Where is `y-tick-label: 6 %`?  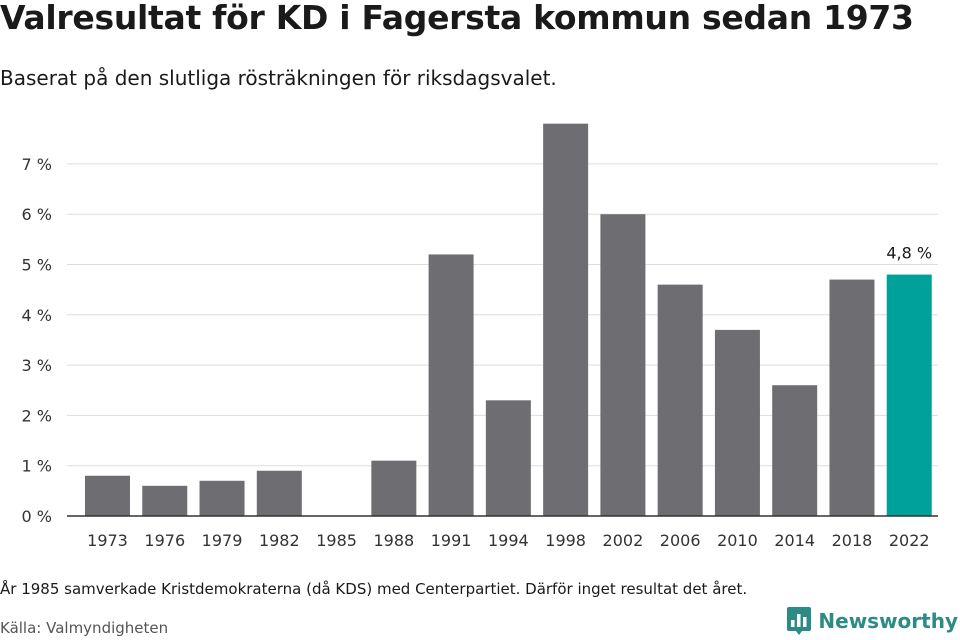 y-tick-label: 6 % is located at coordinates (37, 214).